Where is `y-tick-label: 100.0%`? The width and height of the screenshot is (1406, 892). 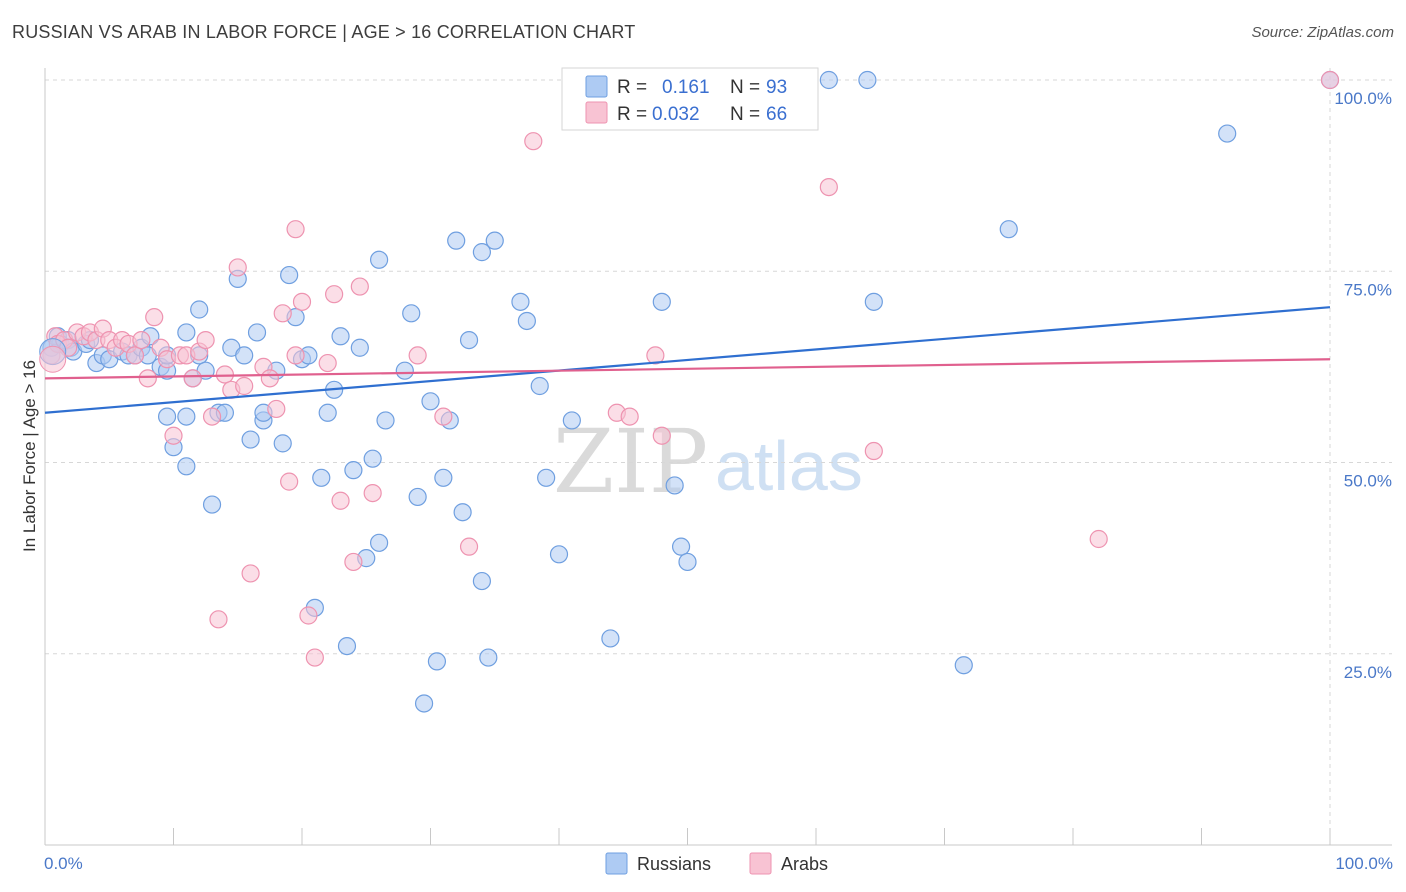 y-tick-label: 100.0% is located at coordinates (1363, 98).